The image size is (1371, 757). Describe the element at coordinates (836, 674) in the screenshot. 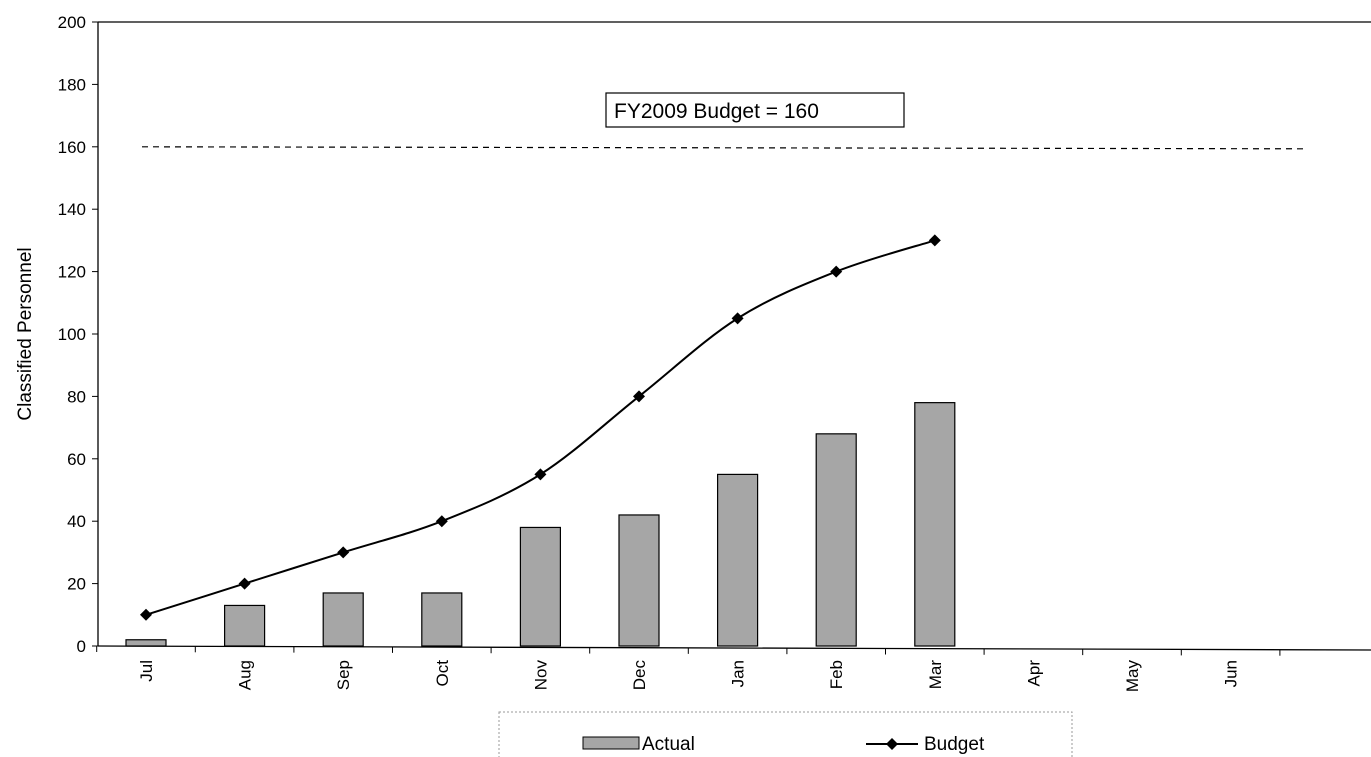

I see `x-tick-label: Feb` at that location.